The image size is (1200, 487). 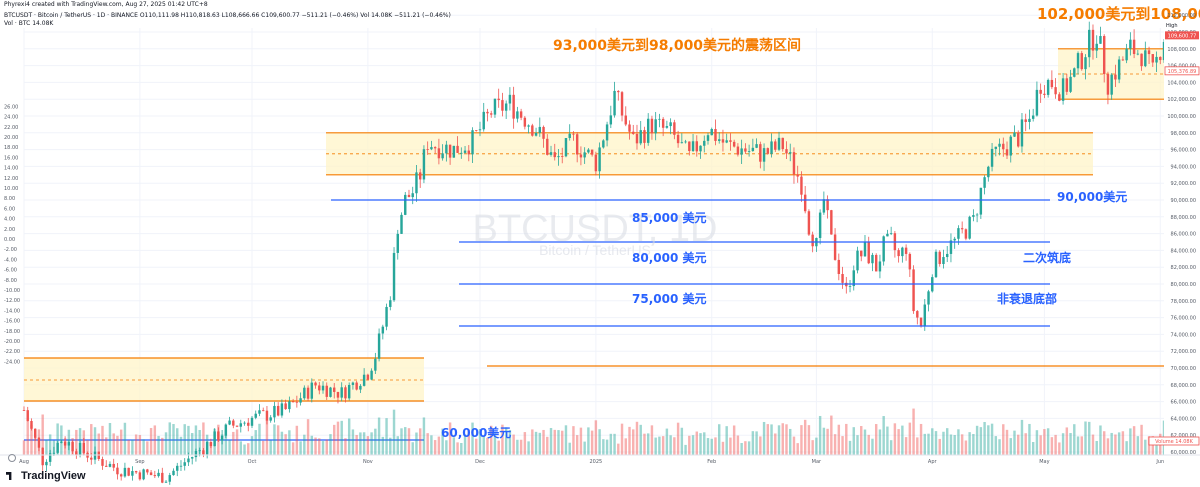 I want to click on tradingview-logo: TradingView, so click(x=46, y=476).